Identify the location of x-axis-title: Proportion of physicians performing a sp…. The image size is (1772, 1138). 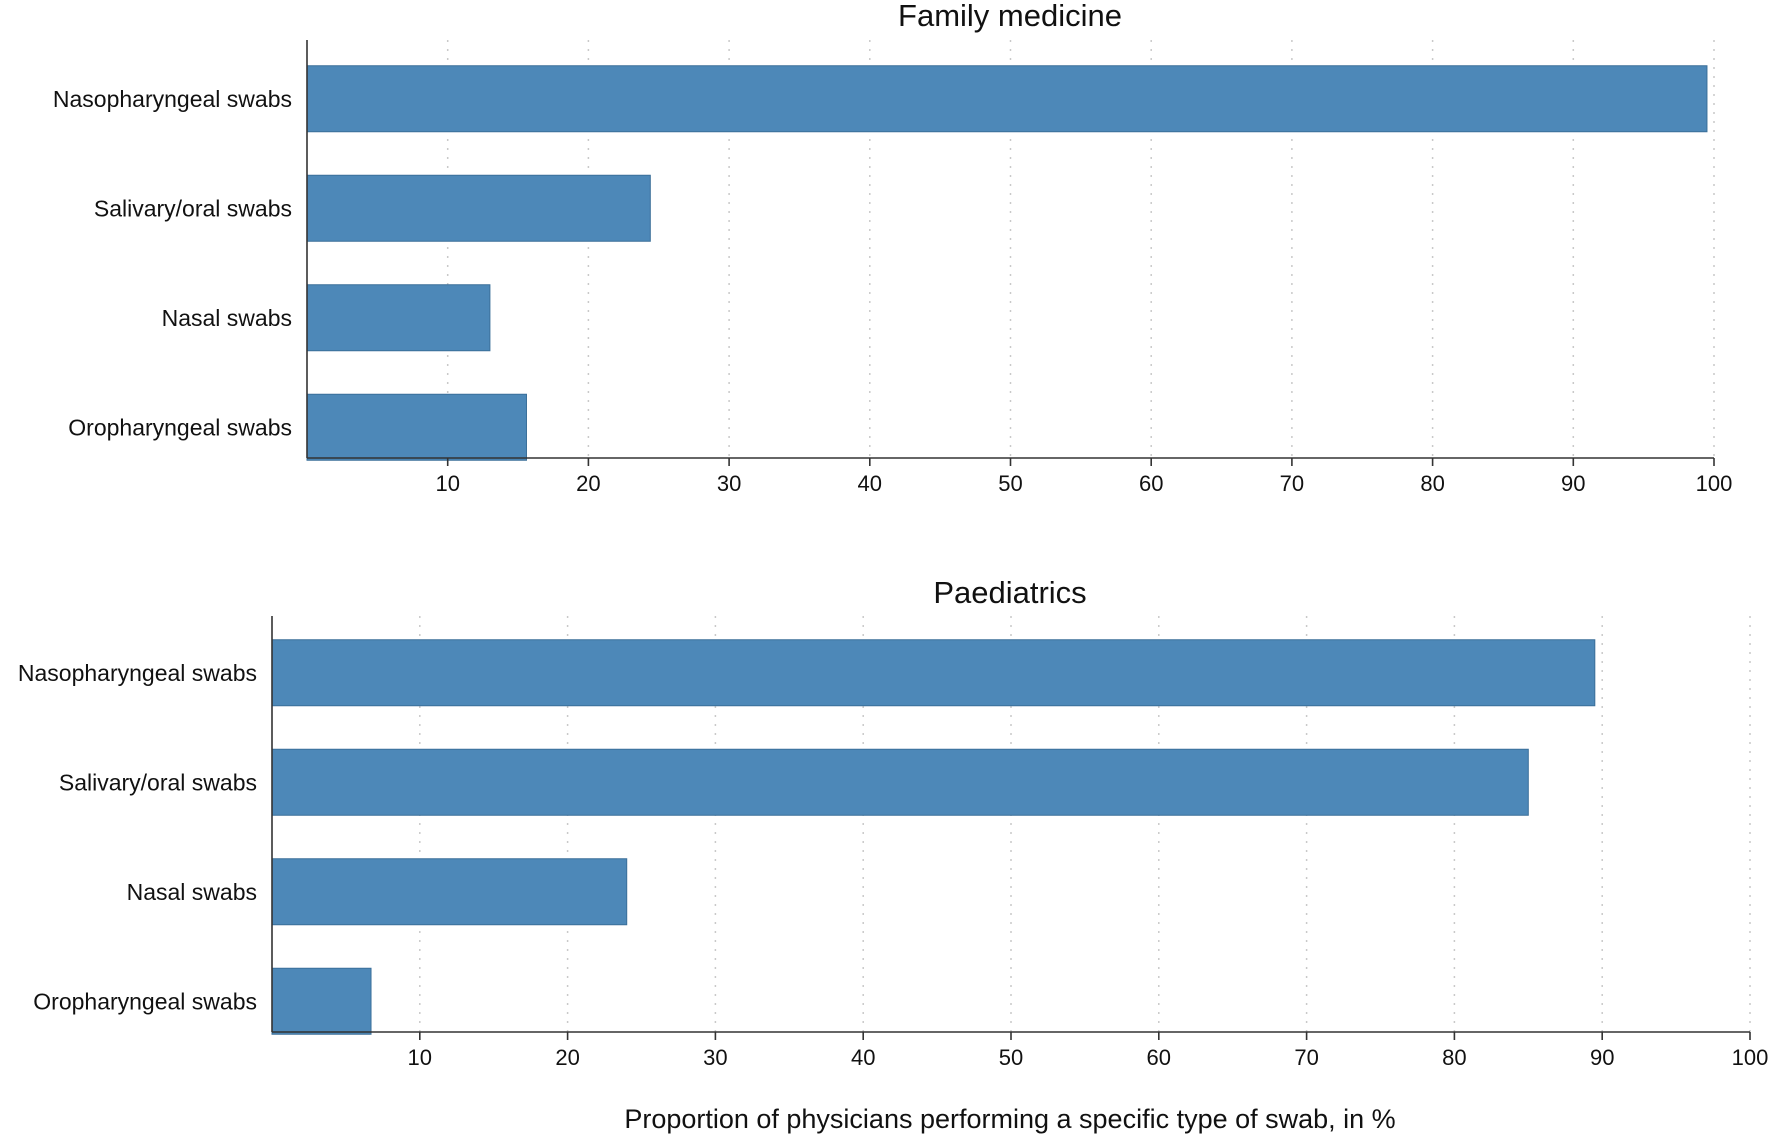
(1009, 1119).